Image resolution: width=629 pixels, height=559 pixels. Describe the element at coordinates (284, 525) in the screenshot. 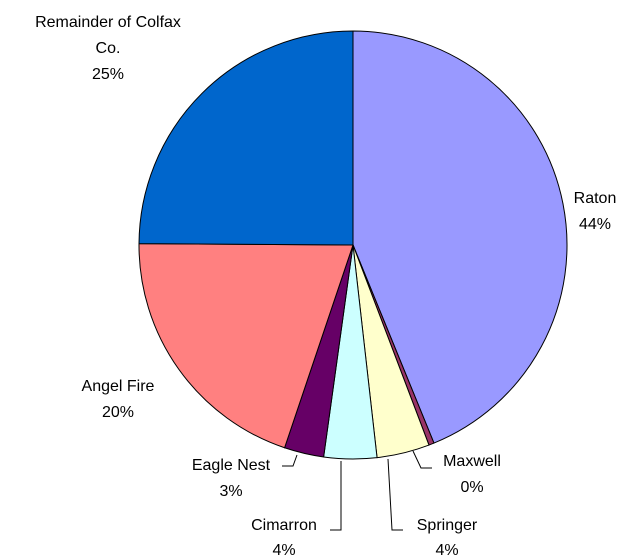

I see `label-cimarron-name: Cimarron` at that location.